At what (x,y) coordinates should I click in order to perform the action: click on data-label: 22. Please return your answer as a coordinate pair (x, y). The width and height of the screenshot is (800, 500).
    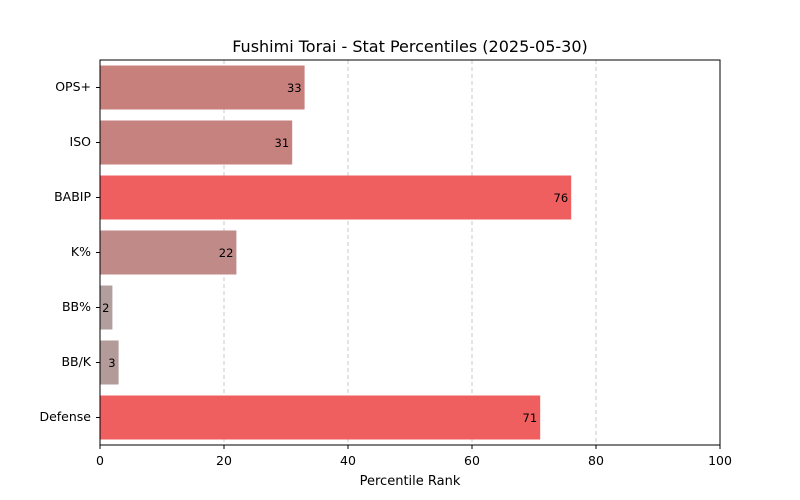
    Looking at the image, I should click on (226, 253).